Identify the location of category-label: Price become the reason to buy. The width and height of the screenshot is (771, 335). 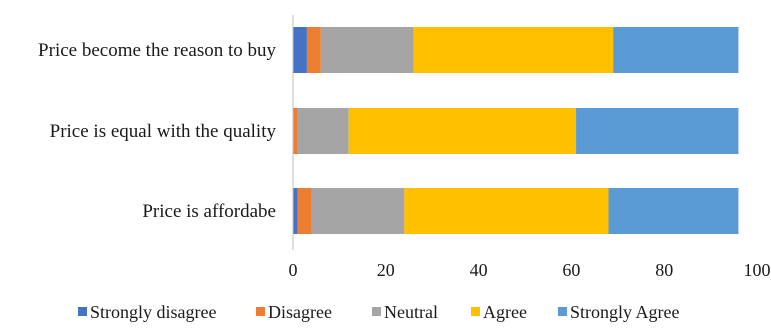
(157, 50).